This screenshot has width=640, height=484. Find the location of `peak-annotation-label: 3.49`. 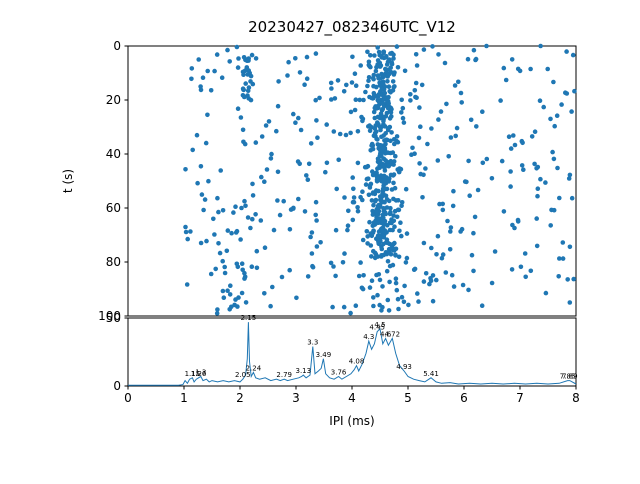

peak-annotation-label: 3.49 is located at coordinates (324, 355).